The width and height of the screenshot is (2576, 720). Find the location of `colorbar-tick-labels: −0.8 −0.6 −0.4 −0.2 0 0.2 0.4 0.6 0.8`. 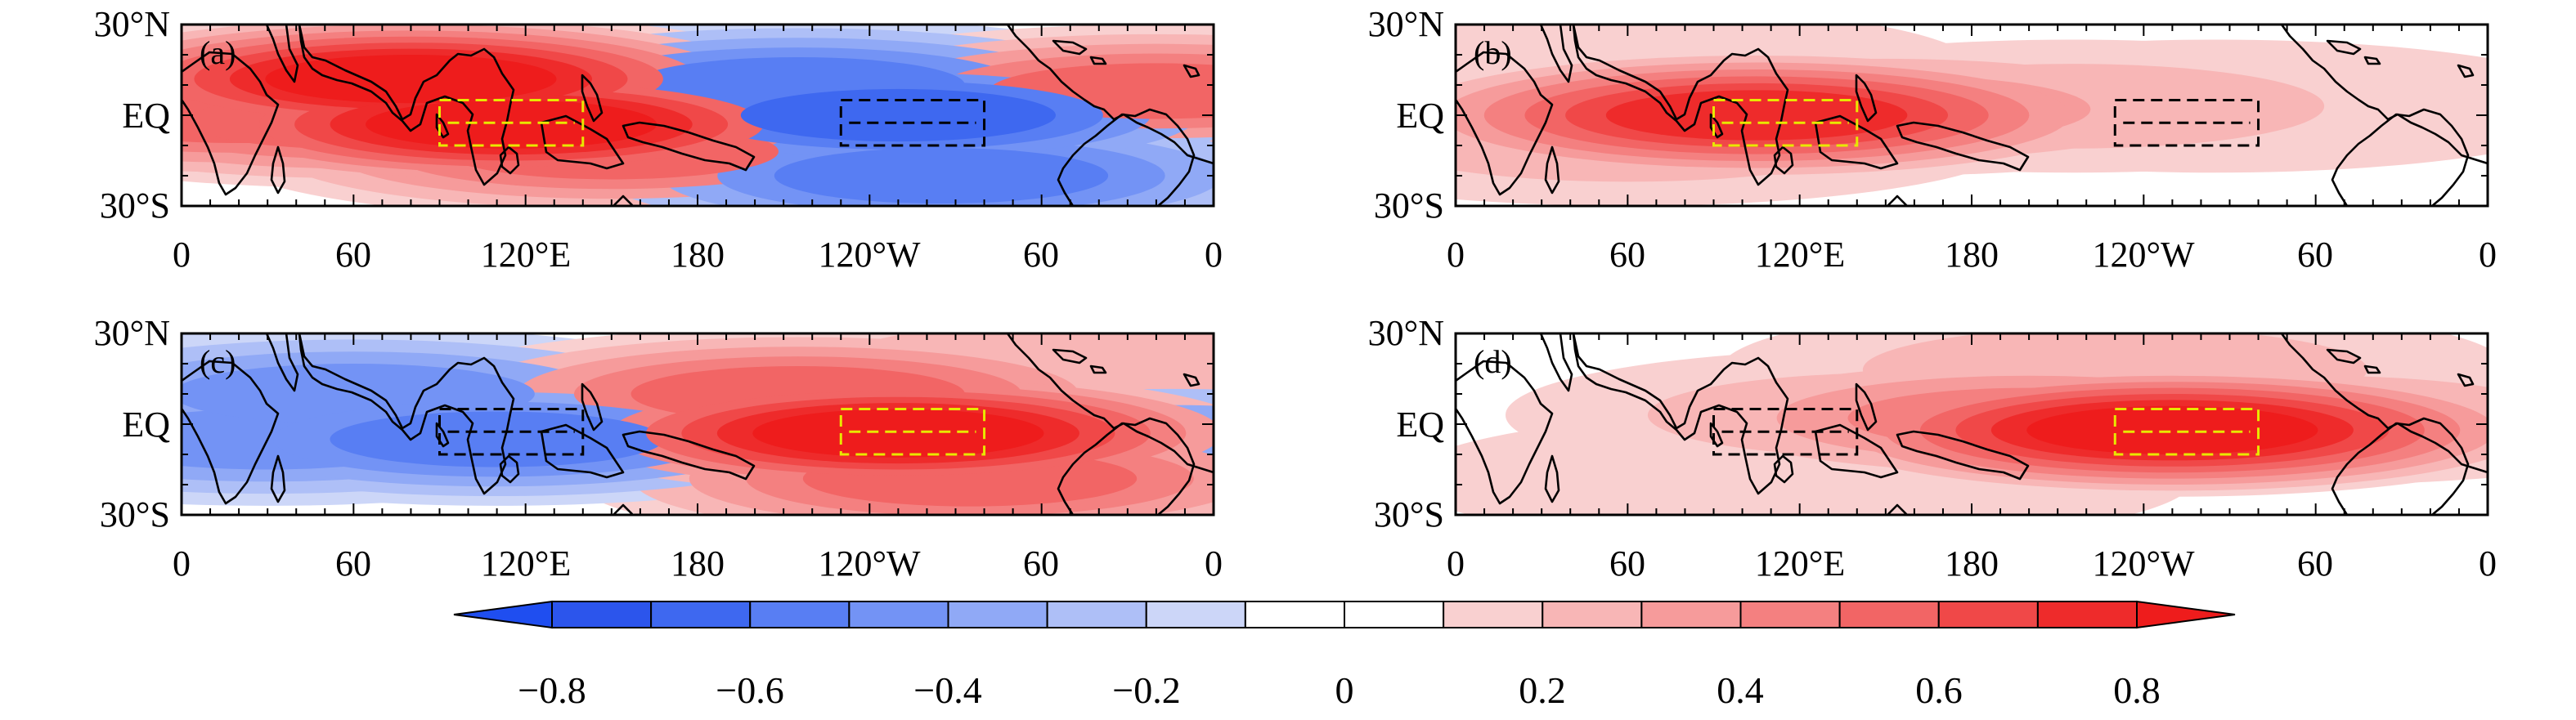

colorbar-tick-labels: −0.8 −0.6 −0.4 −0.2 0 0.2 0.4 0.6 0.8 is located at coordinates (1339, 690).